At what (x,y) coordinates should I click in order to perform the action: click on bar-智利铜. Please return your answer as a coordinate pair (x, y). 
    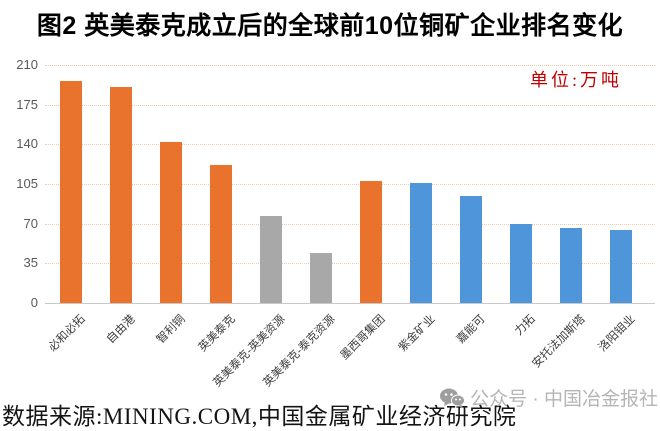
    Looking at the image, I should click on (171, 222).